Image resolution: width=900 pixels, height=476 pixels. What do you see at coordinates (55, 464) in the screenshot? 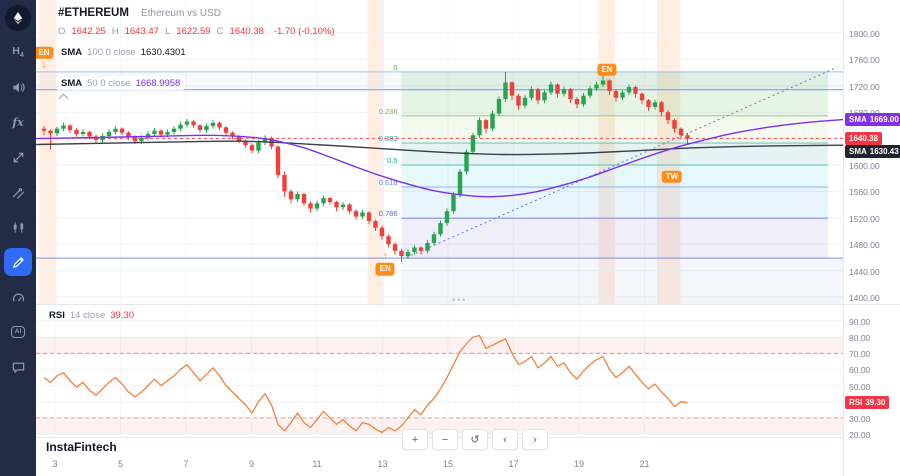
I see `time-tick-label: 3` at bounding box center [55, 464].